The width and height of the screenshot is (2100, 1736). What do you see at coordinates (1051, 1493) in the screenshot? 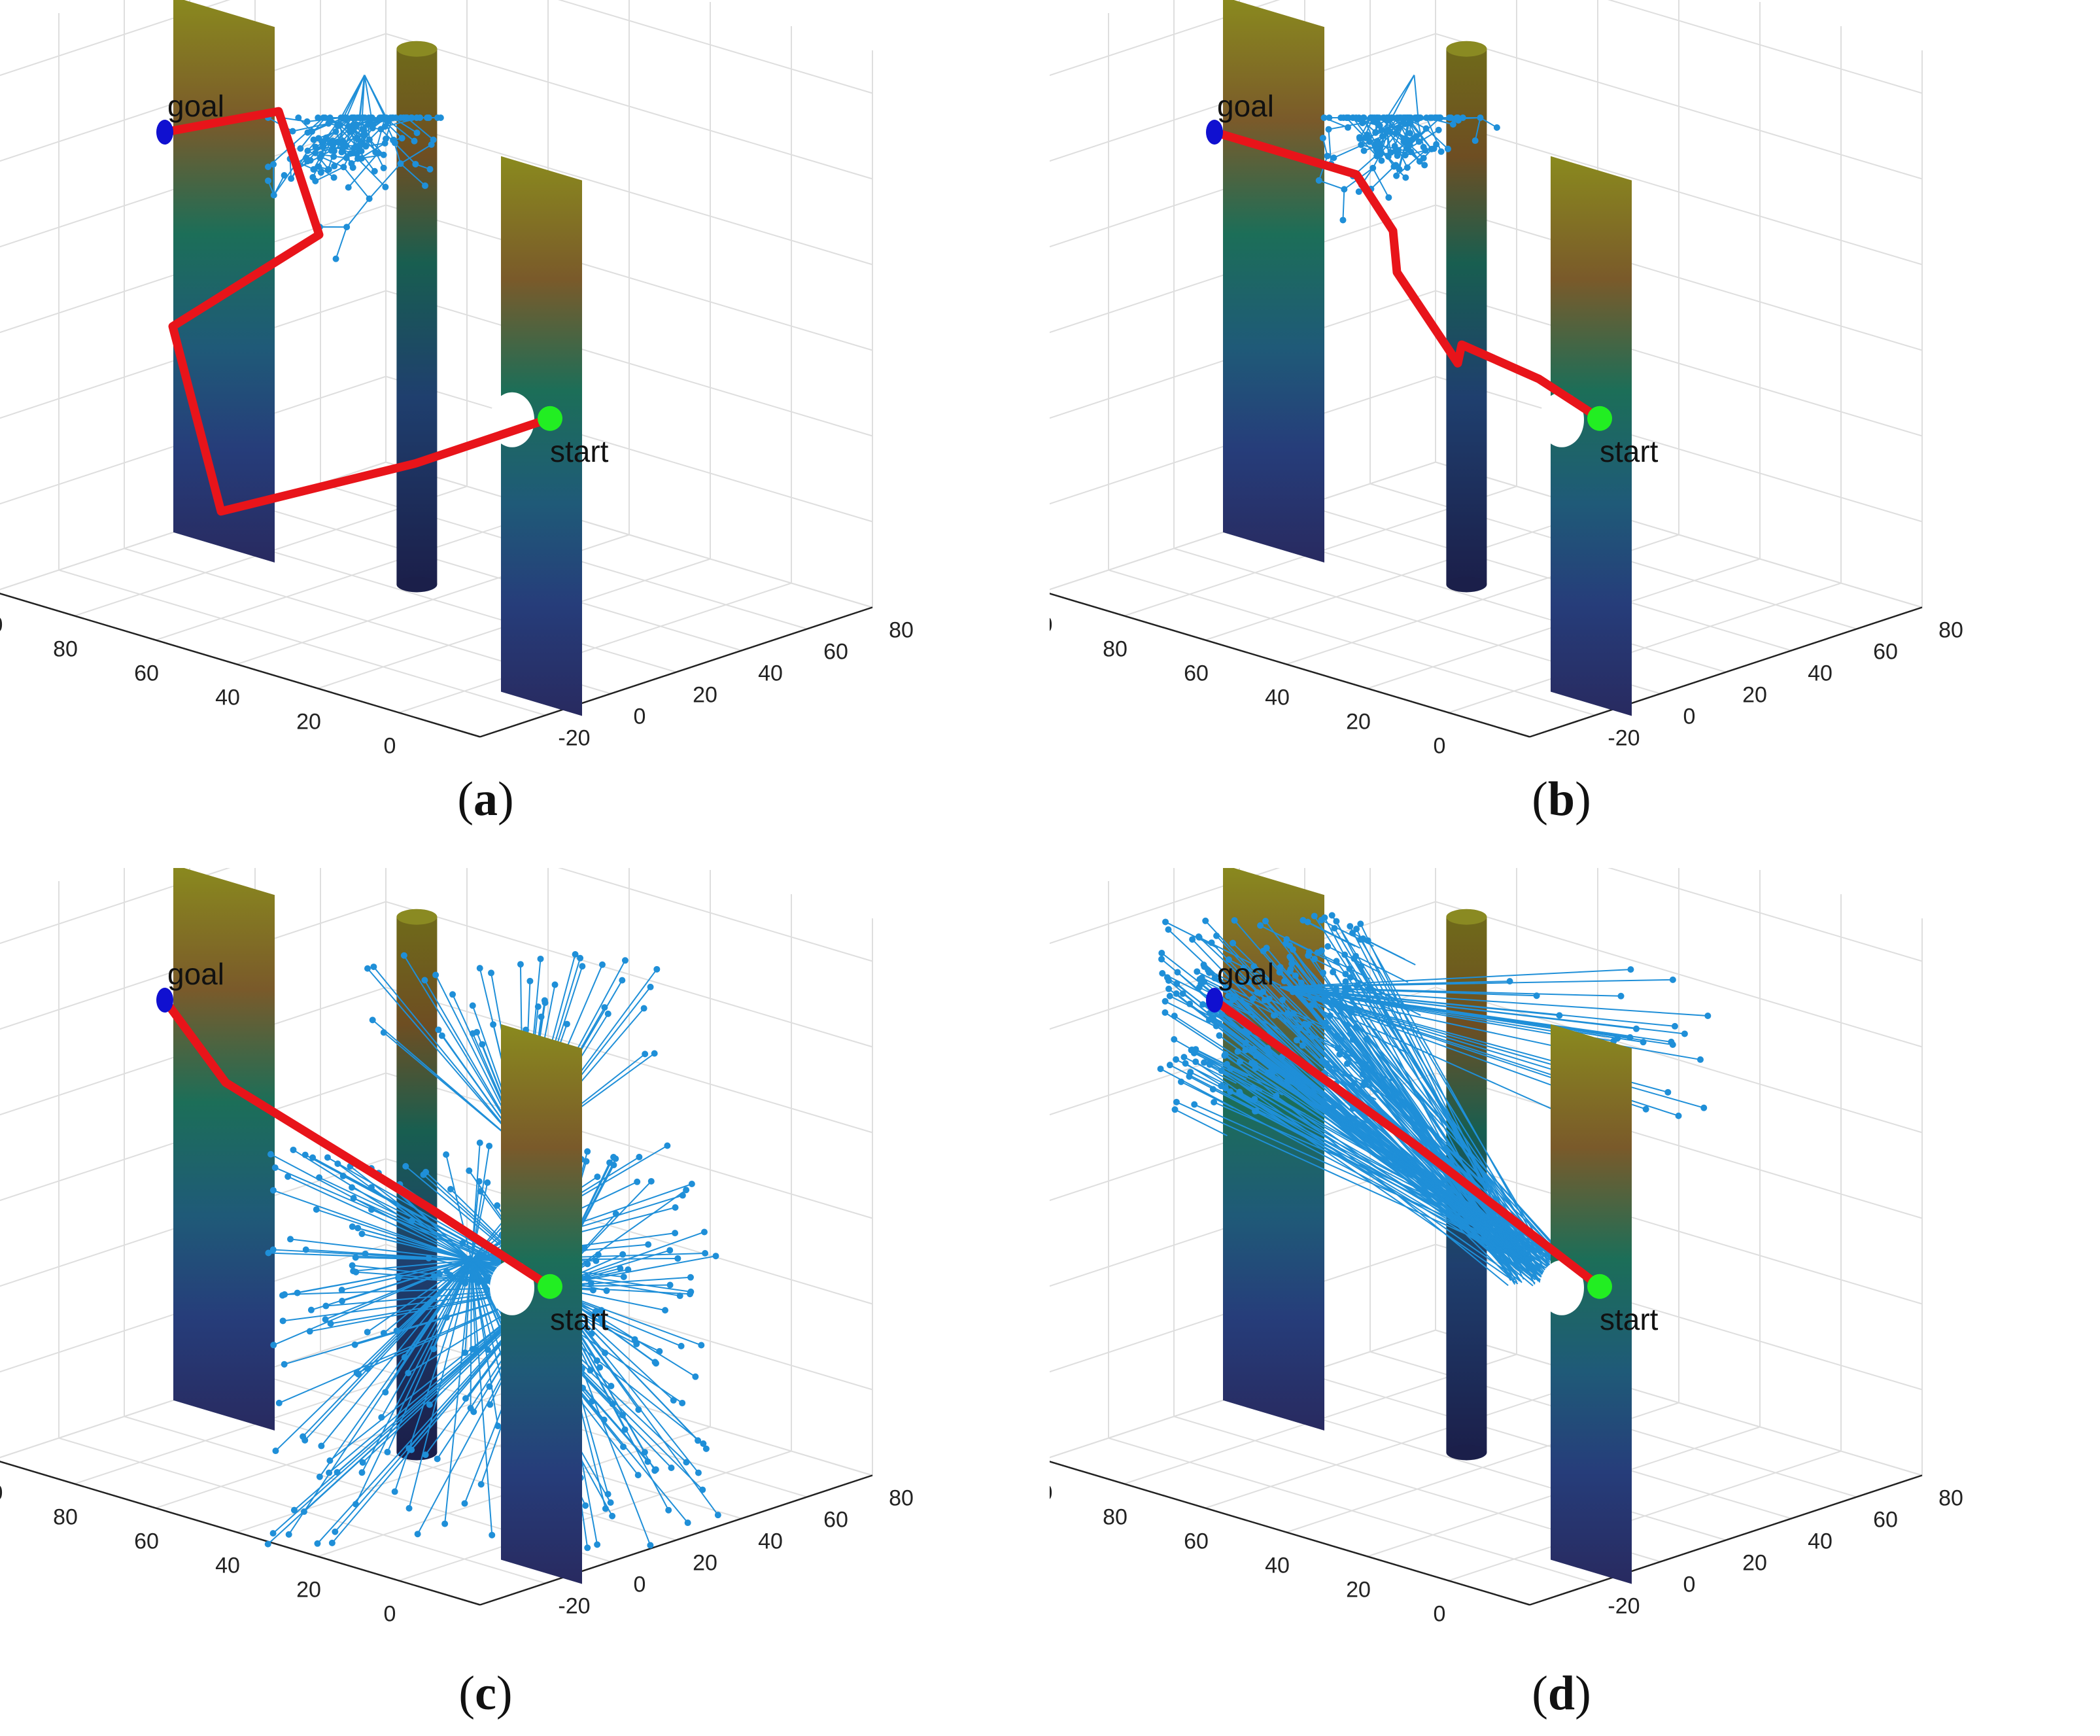
I see `x-tick-label: 100` at bounding box center [1051, 1493].